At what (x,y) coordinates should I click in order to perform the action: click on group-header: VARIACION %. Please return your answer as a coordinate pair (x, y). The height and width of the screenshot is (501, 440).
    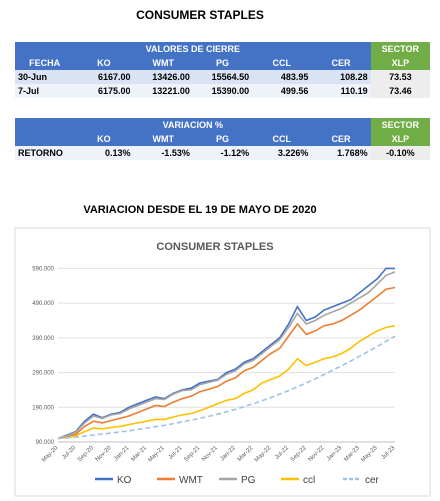
    Looking at the image, I should click on (193, 125).